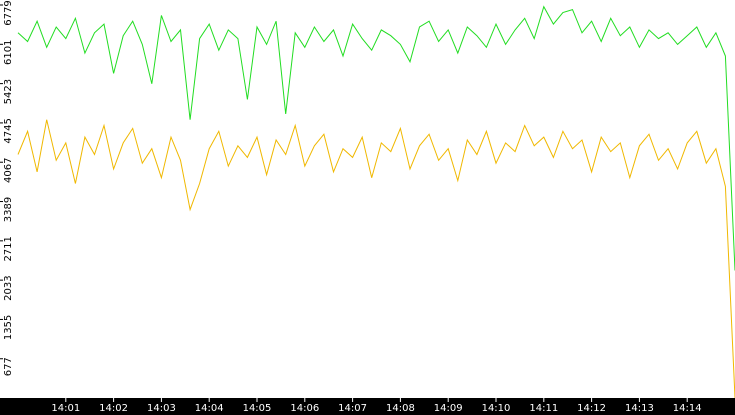 The height and width of the screenshot is (415, 735). What do you see at coordinates (8, 248) in the screenshot?
I see `y-tick-label: 2711` at bounding box center [8, 248].